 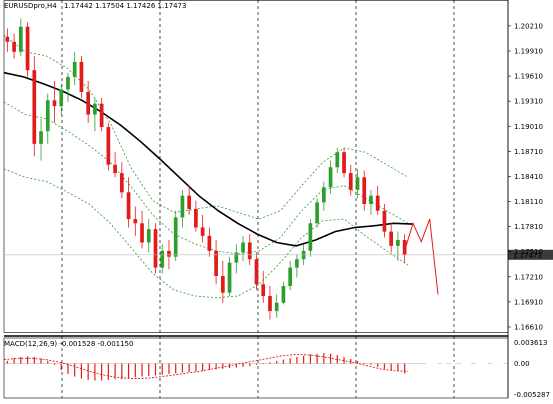 What do you see at coordinates (125, 6) in the screenshot?
I see `ohlc-label: 1.17442 1.17504 1.17426 1.17473` at bounding box center [125, 6].